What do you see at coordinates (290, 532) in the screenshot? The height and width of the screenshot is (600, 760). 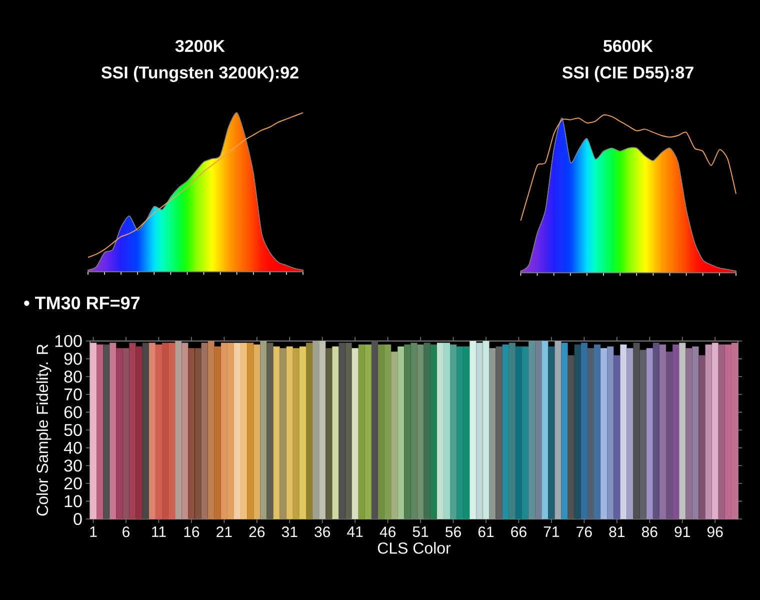 I see `x-tick-label: 31` at bounding box center [290, 532].